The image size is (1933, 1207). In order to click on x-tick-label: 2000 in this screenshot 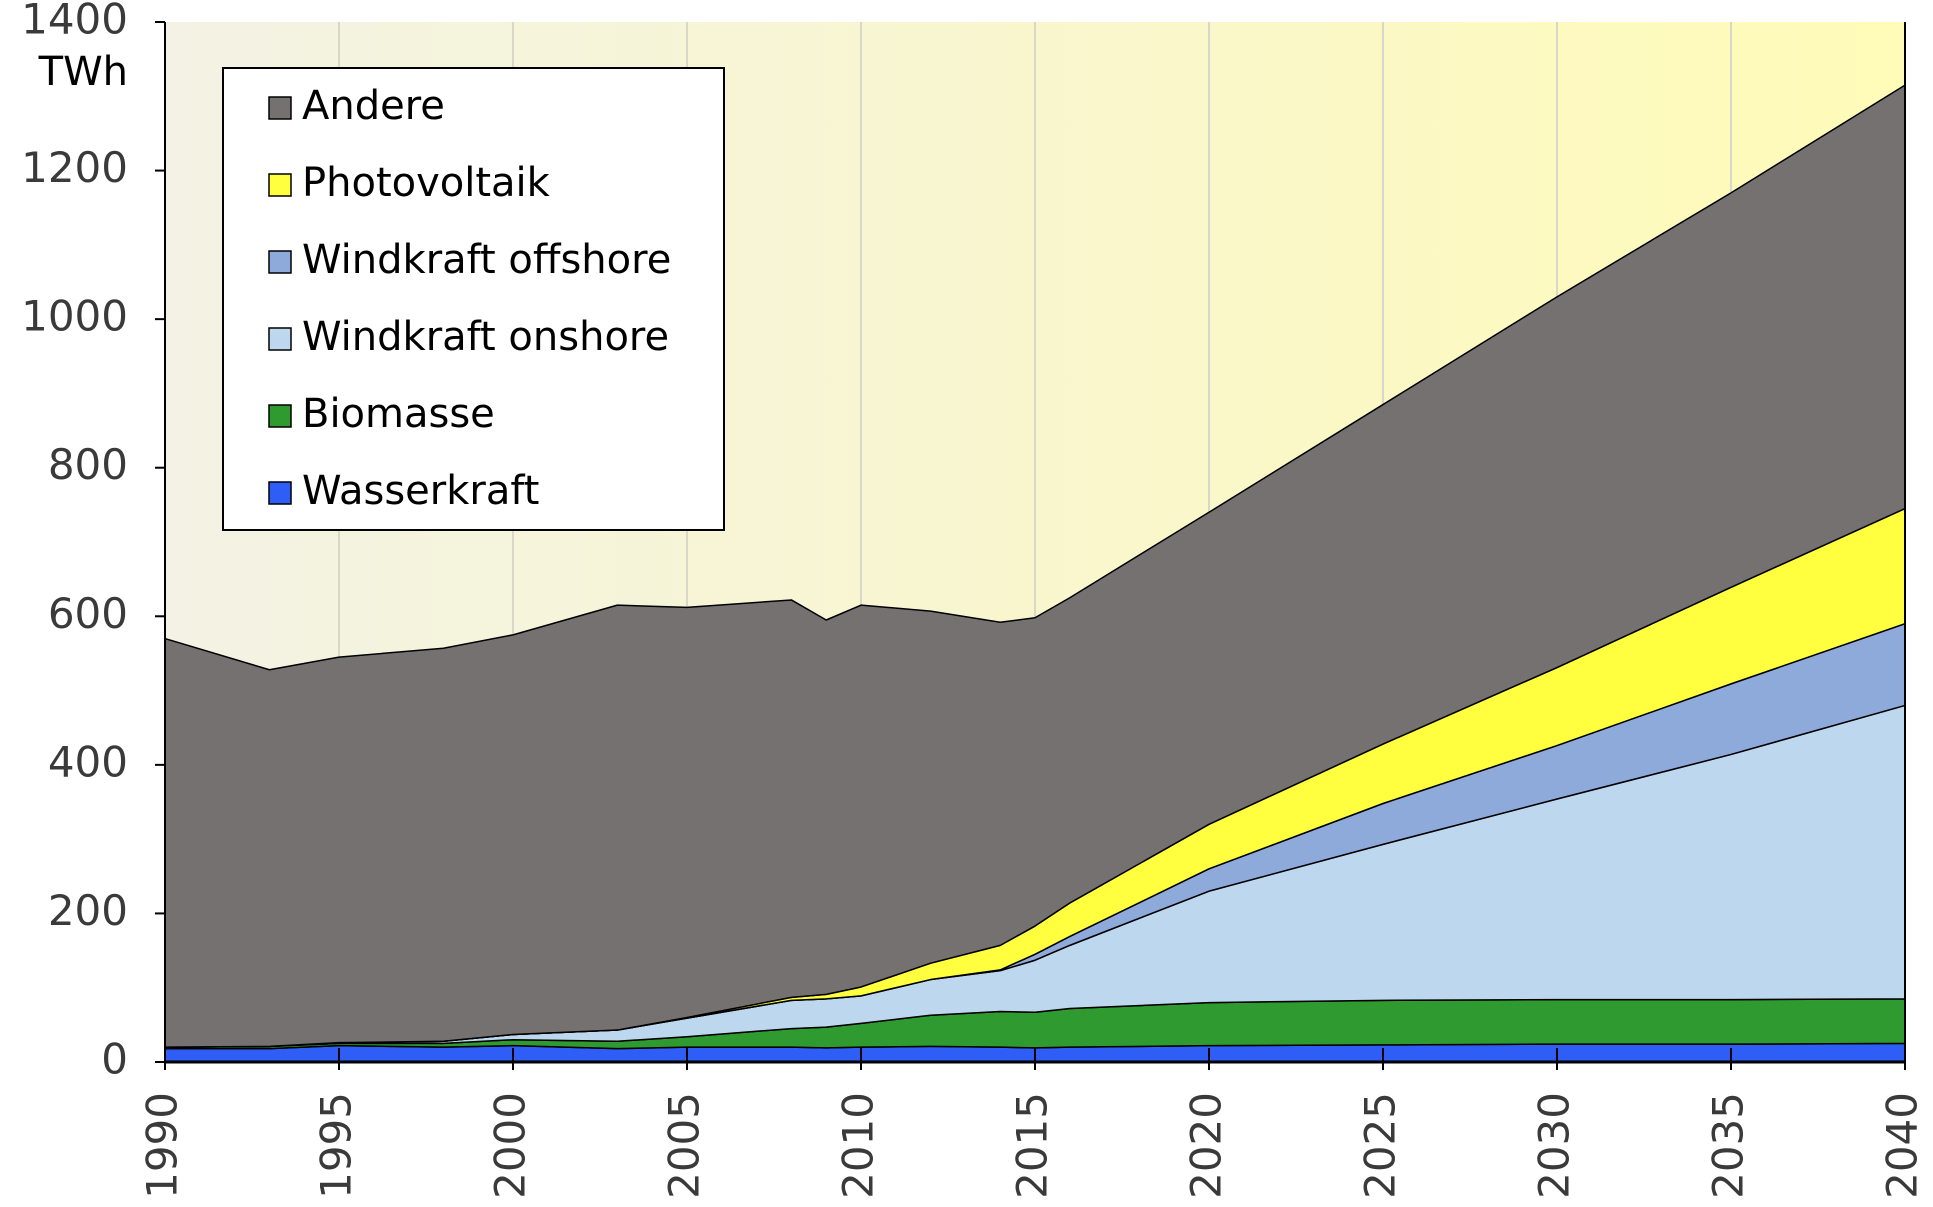, I will do `click(510, 1145)`.